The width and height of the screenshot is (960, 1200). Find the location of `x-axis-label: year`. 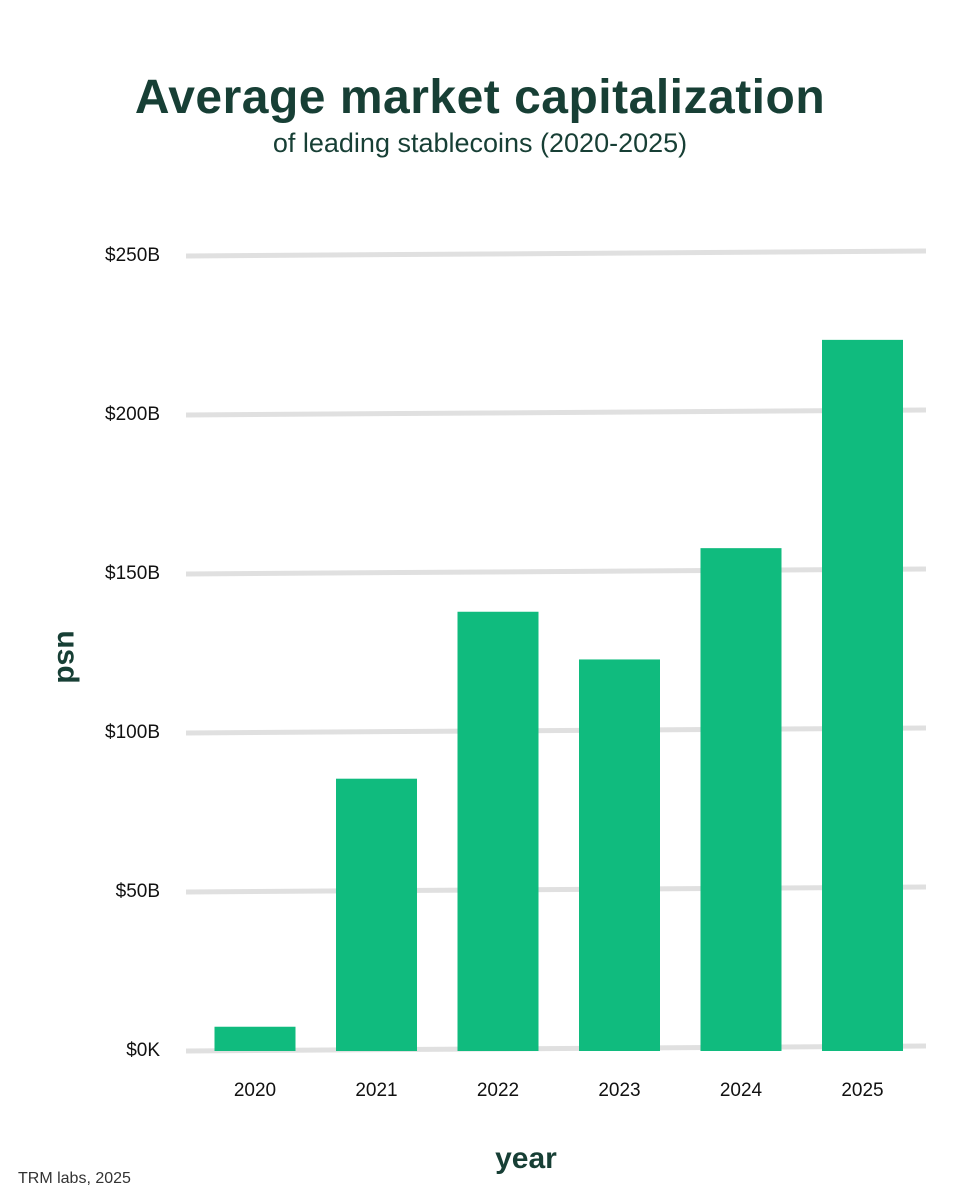

x-axis-label: year is located at coordinates (526, 1158).